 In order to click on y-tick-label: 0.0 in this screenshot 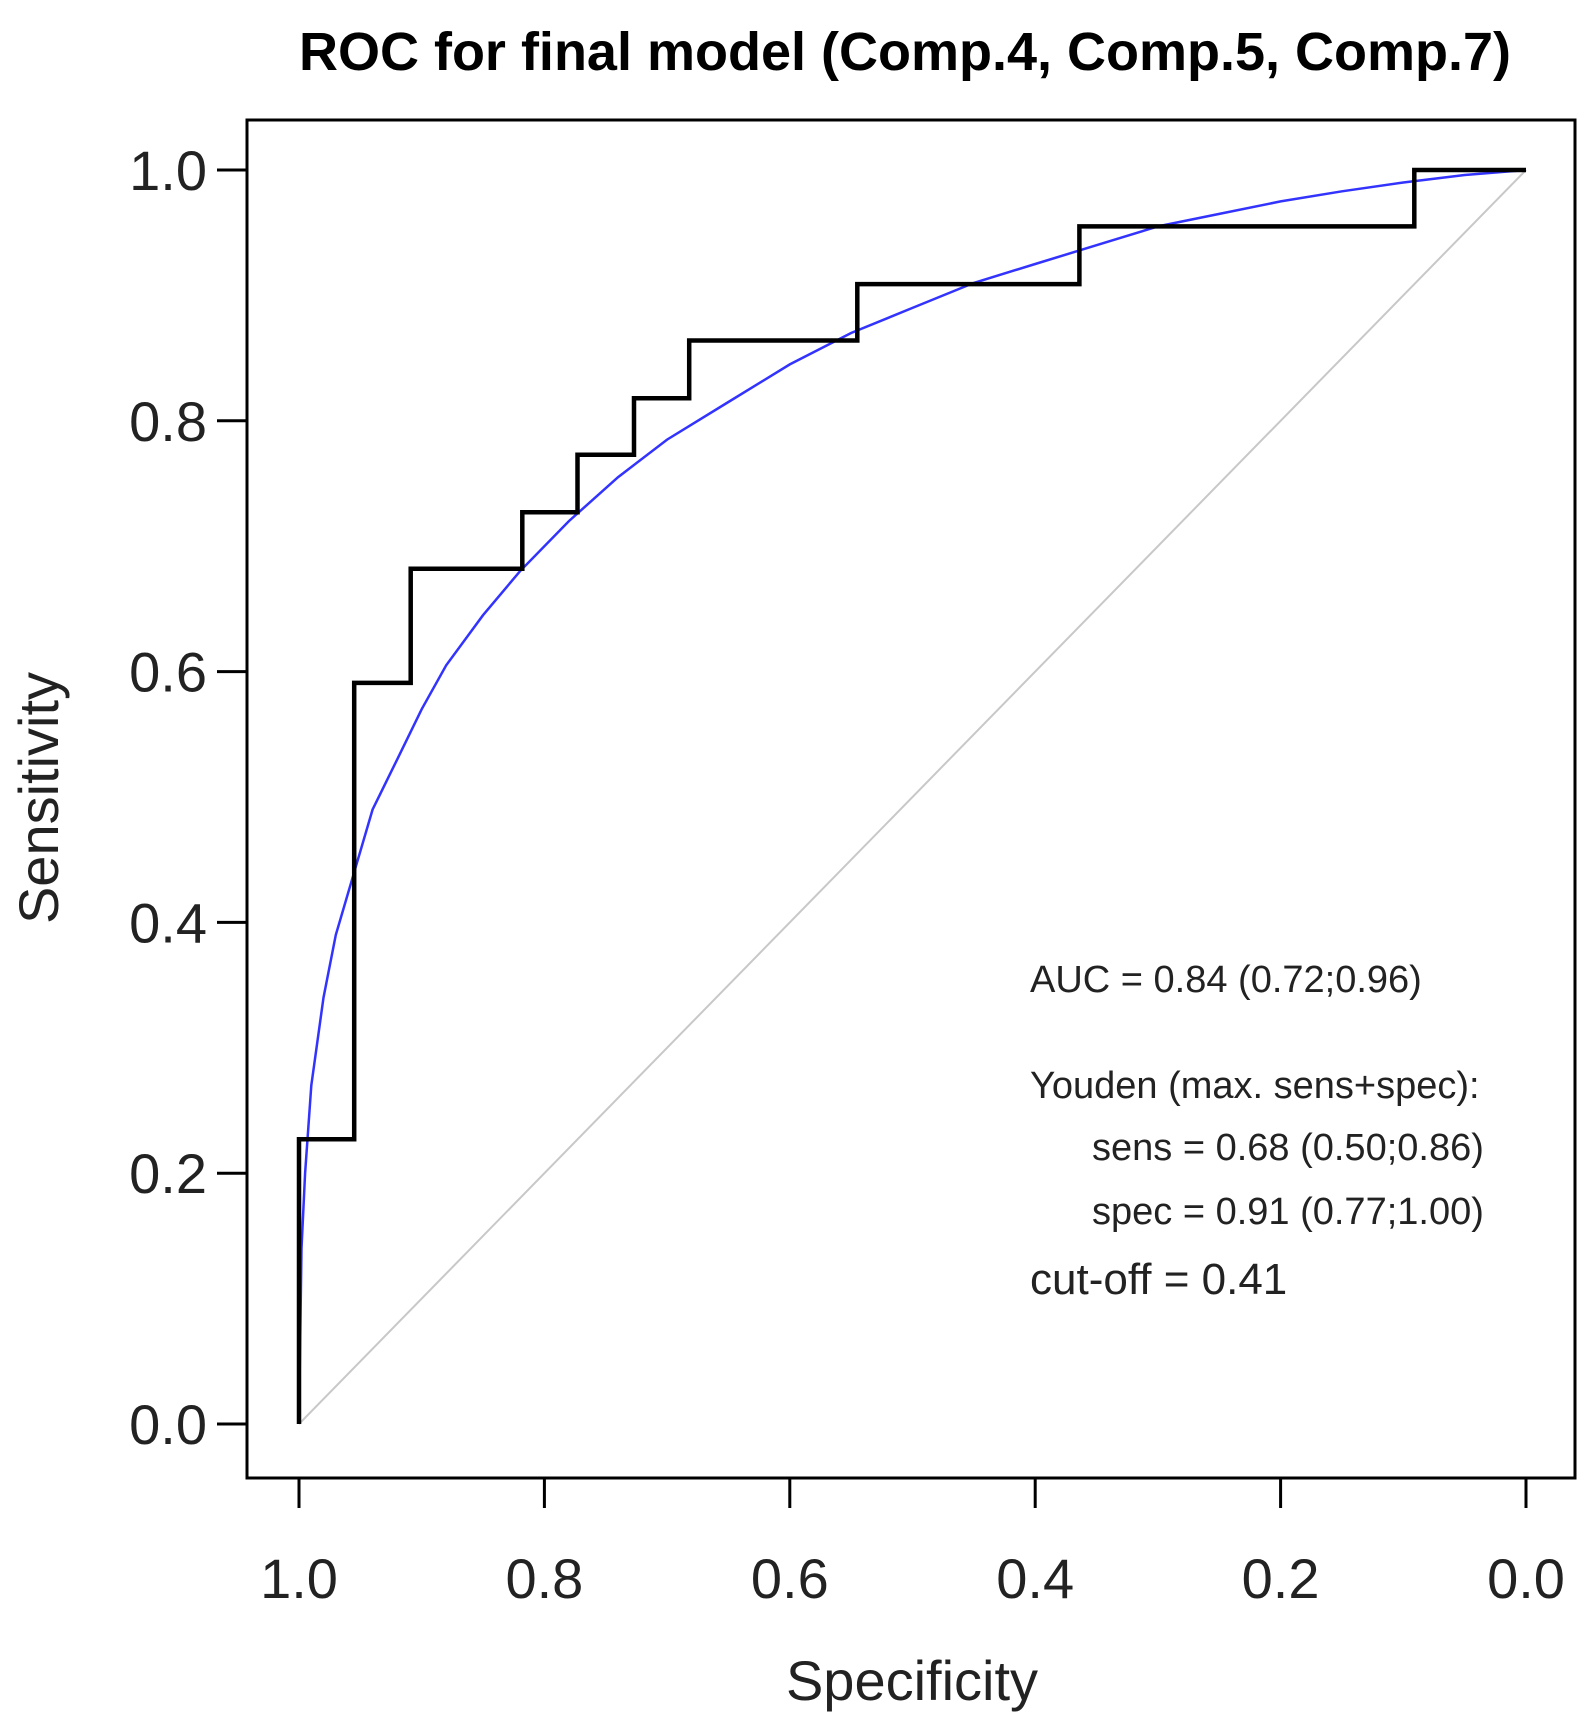, I will do `click(168, 1424)`.